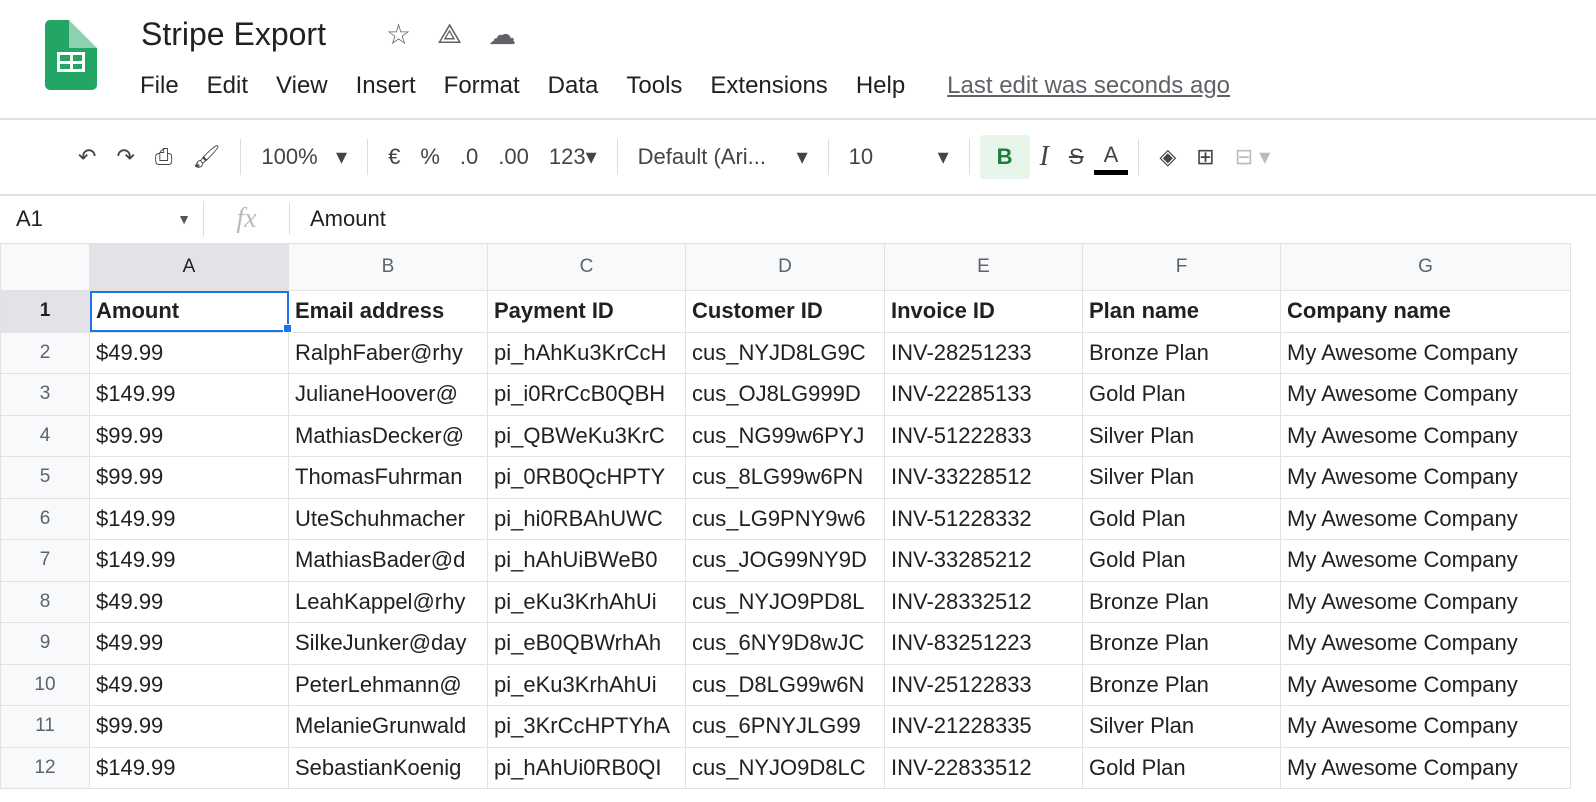 This screenshot has height=802, width=1596. I want to click on cell-f11: Silver Plan, so click(1181, 726).